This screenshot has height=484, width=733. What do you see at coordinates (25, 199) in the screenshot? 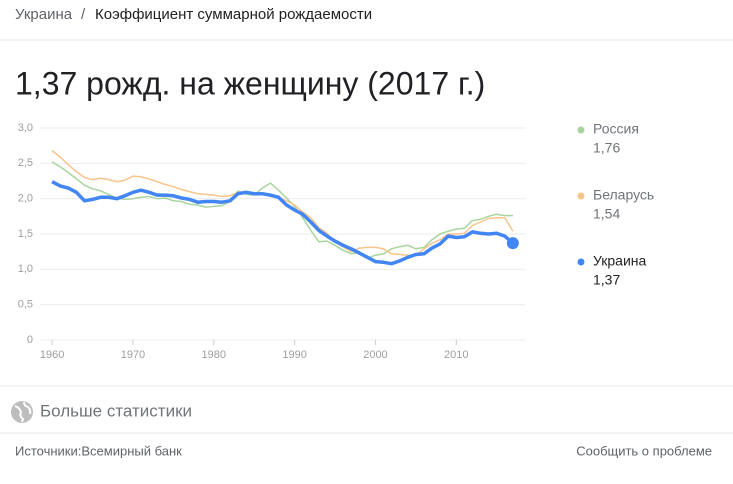
I see `y-tick-label: 2,0` at bounding box center [25, 199].